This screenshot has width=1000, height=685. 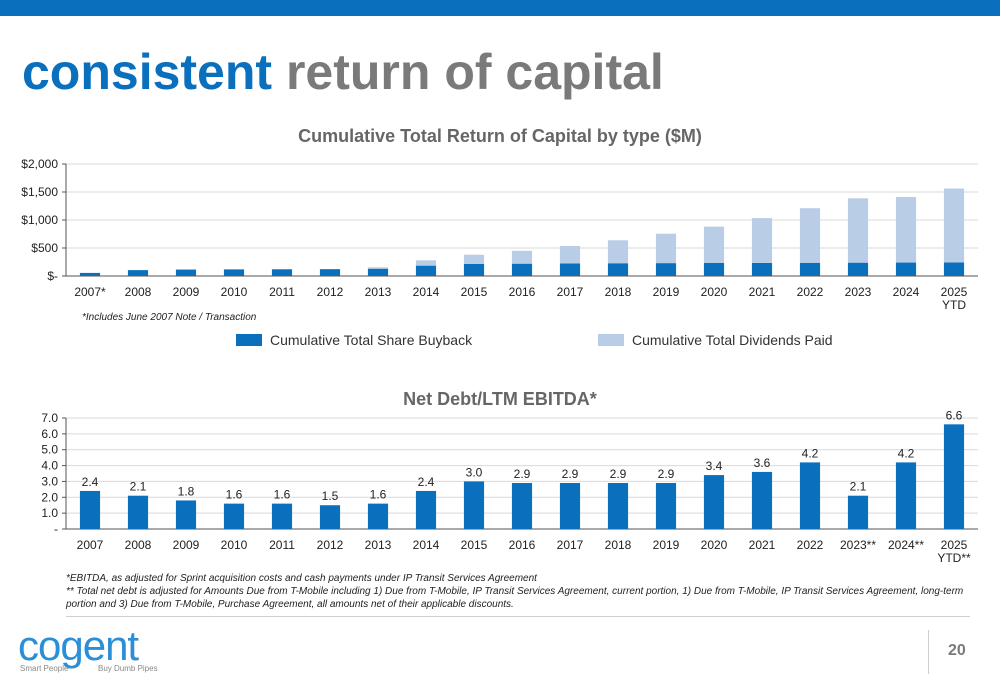 What do you see at coordinates (169, 317) in the screenshot?
I see `chart1-footnote: *Includes June 2007 Note / Transaction` at bounding box center [169, 317].